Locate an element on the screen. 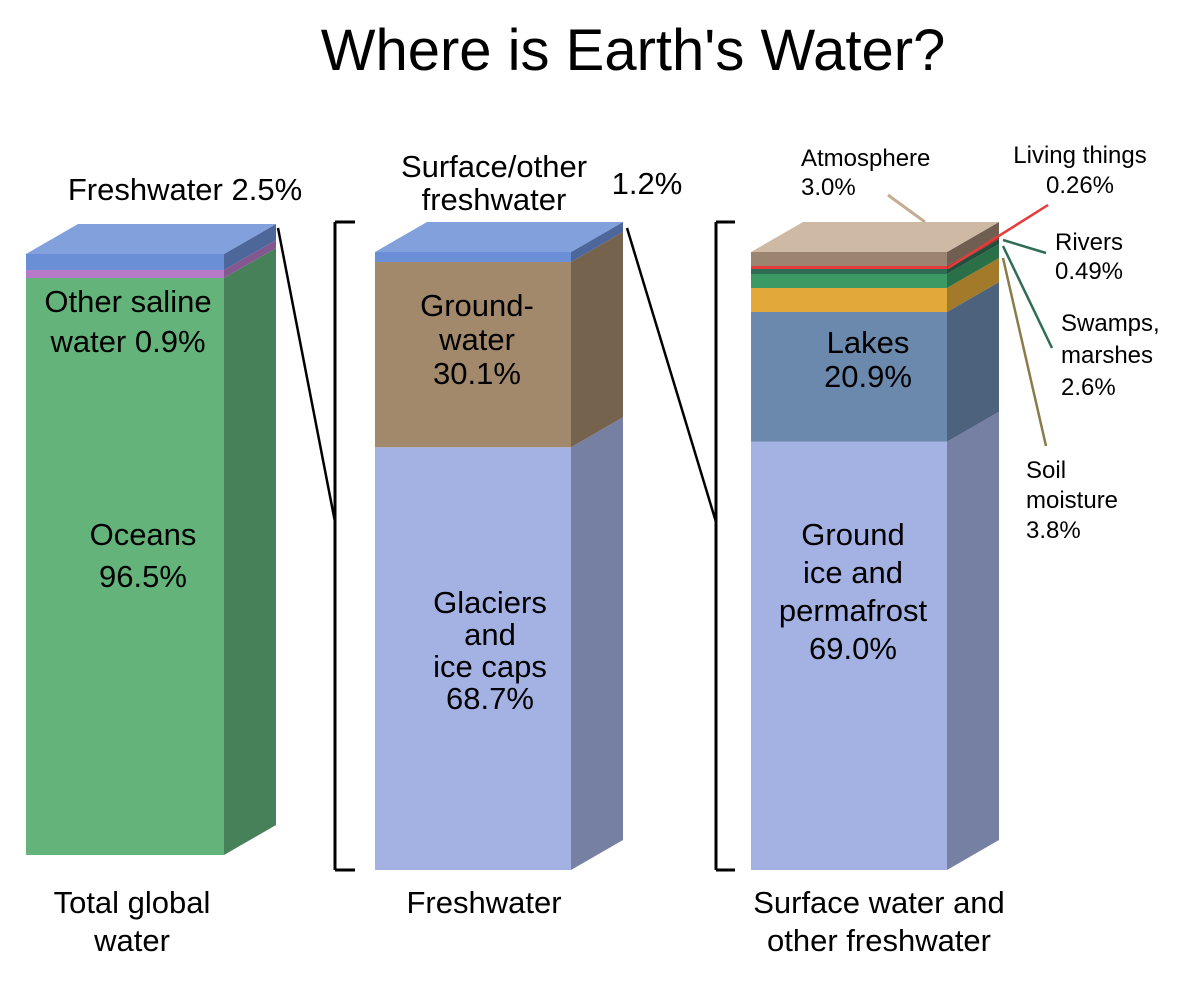 This screenshot has height=982, width=1200. label-freshwater: Freshwater 2.5% is located at coordinates (185, 189).